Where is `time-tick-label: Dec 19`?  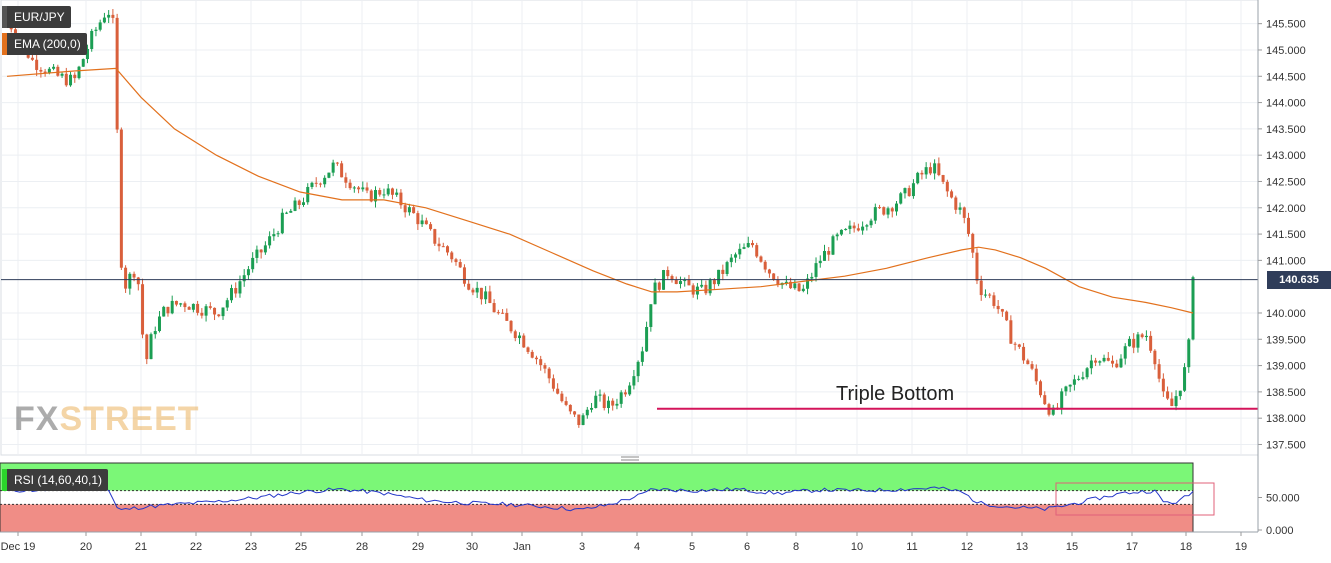 time-tick-label: Dec 19 is located at coordinates (18, 547).